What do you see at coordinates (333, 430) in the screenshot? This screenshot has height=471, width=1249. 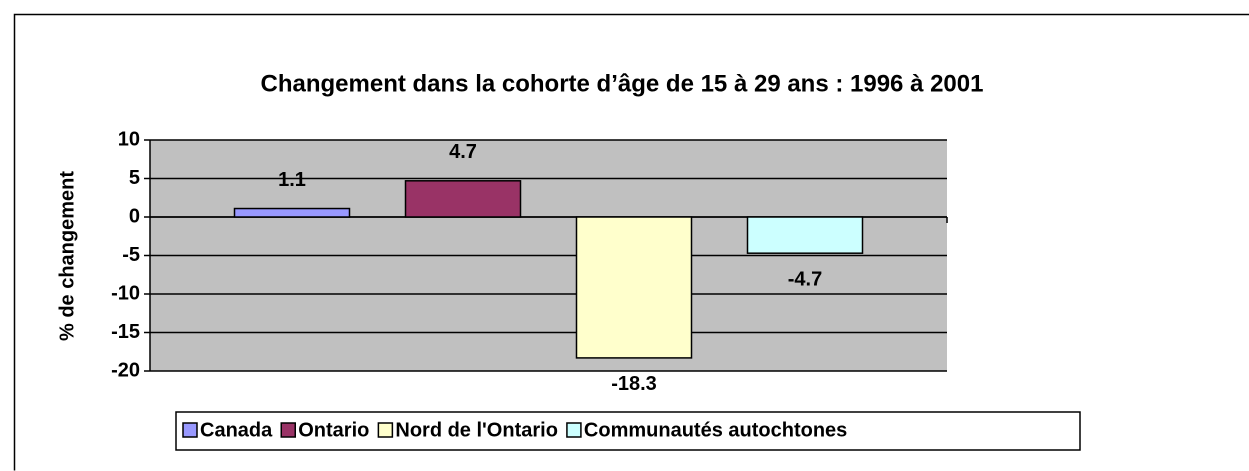 I see `legend-label: Ontario` at bounding box center [333, 430].